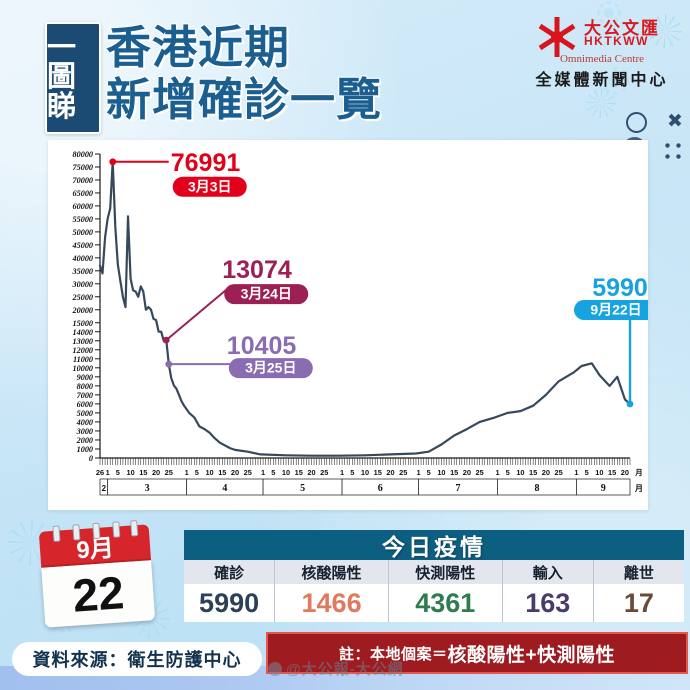 This screenshot has height=690, width=690. What do you see at coordinates (620, 288) in the screenshot?
I see `svg-text: 5990` at bounding box center [620, 288].